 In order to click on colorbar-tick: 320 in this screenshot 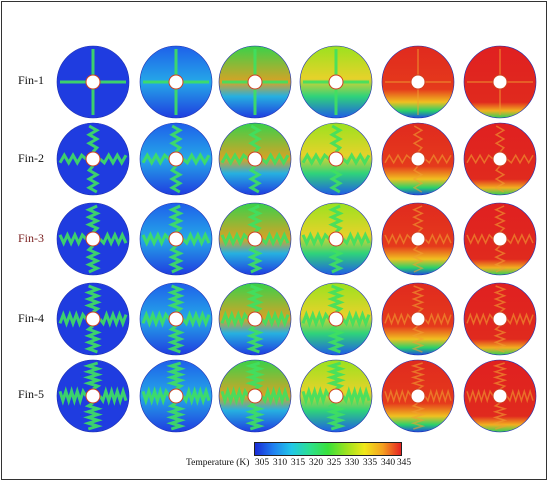, I will do `click(316, 463)`.